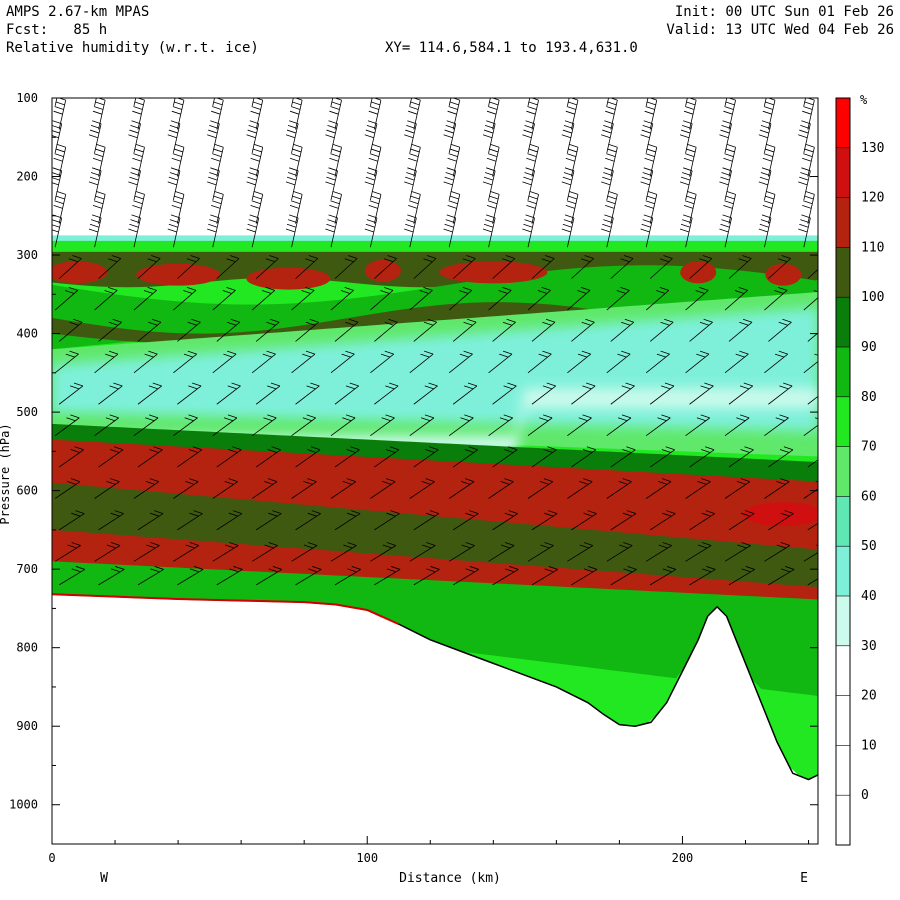 The image size is (900, 900). I want to click on colorbar-tick-label: 120, so click(872, 198).